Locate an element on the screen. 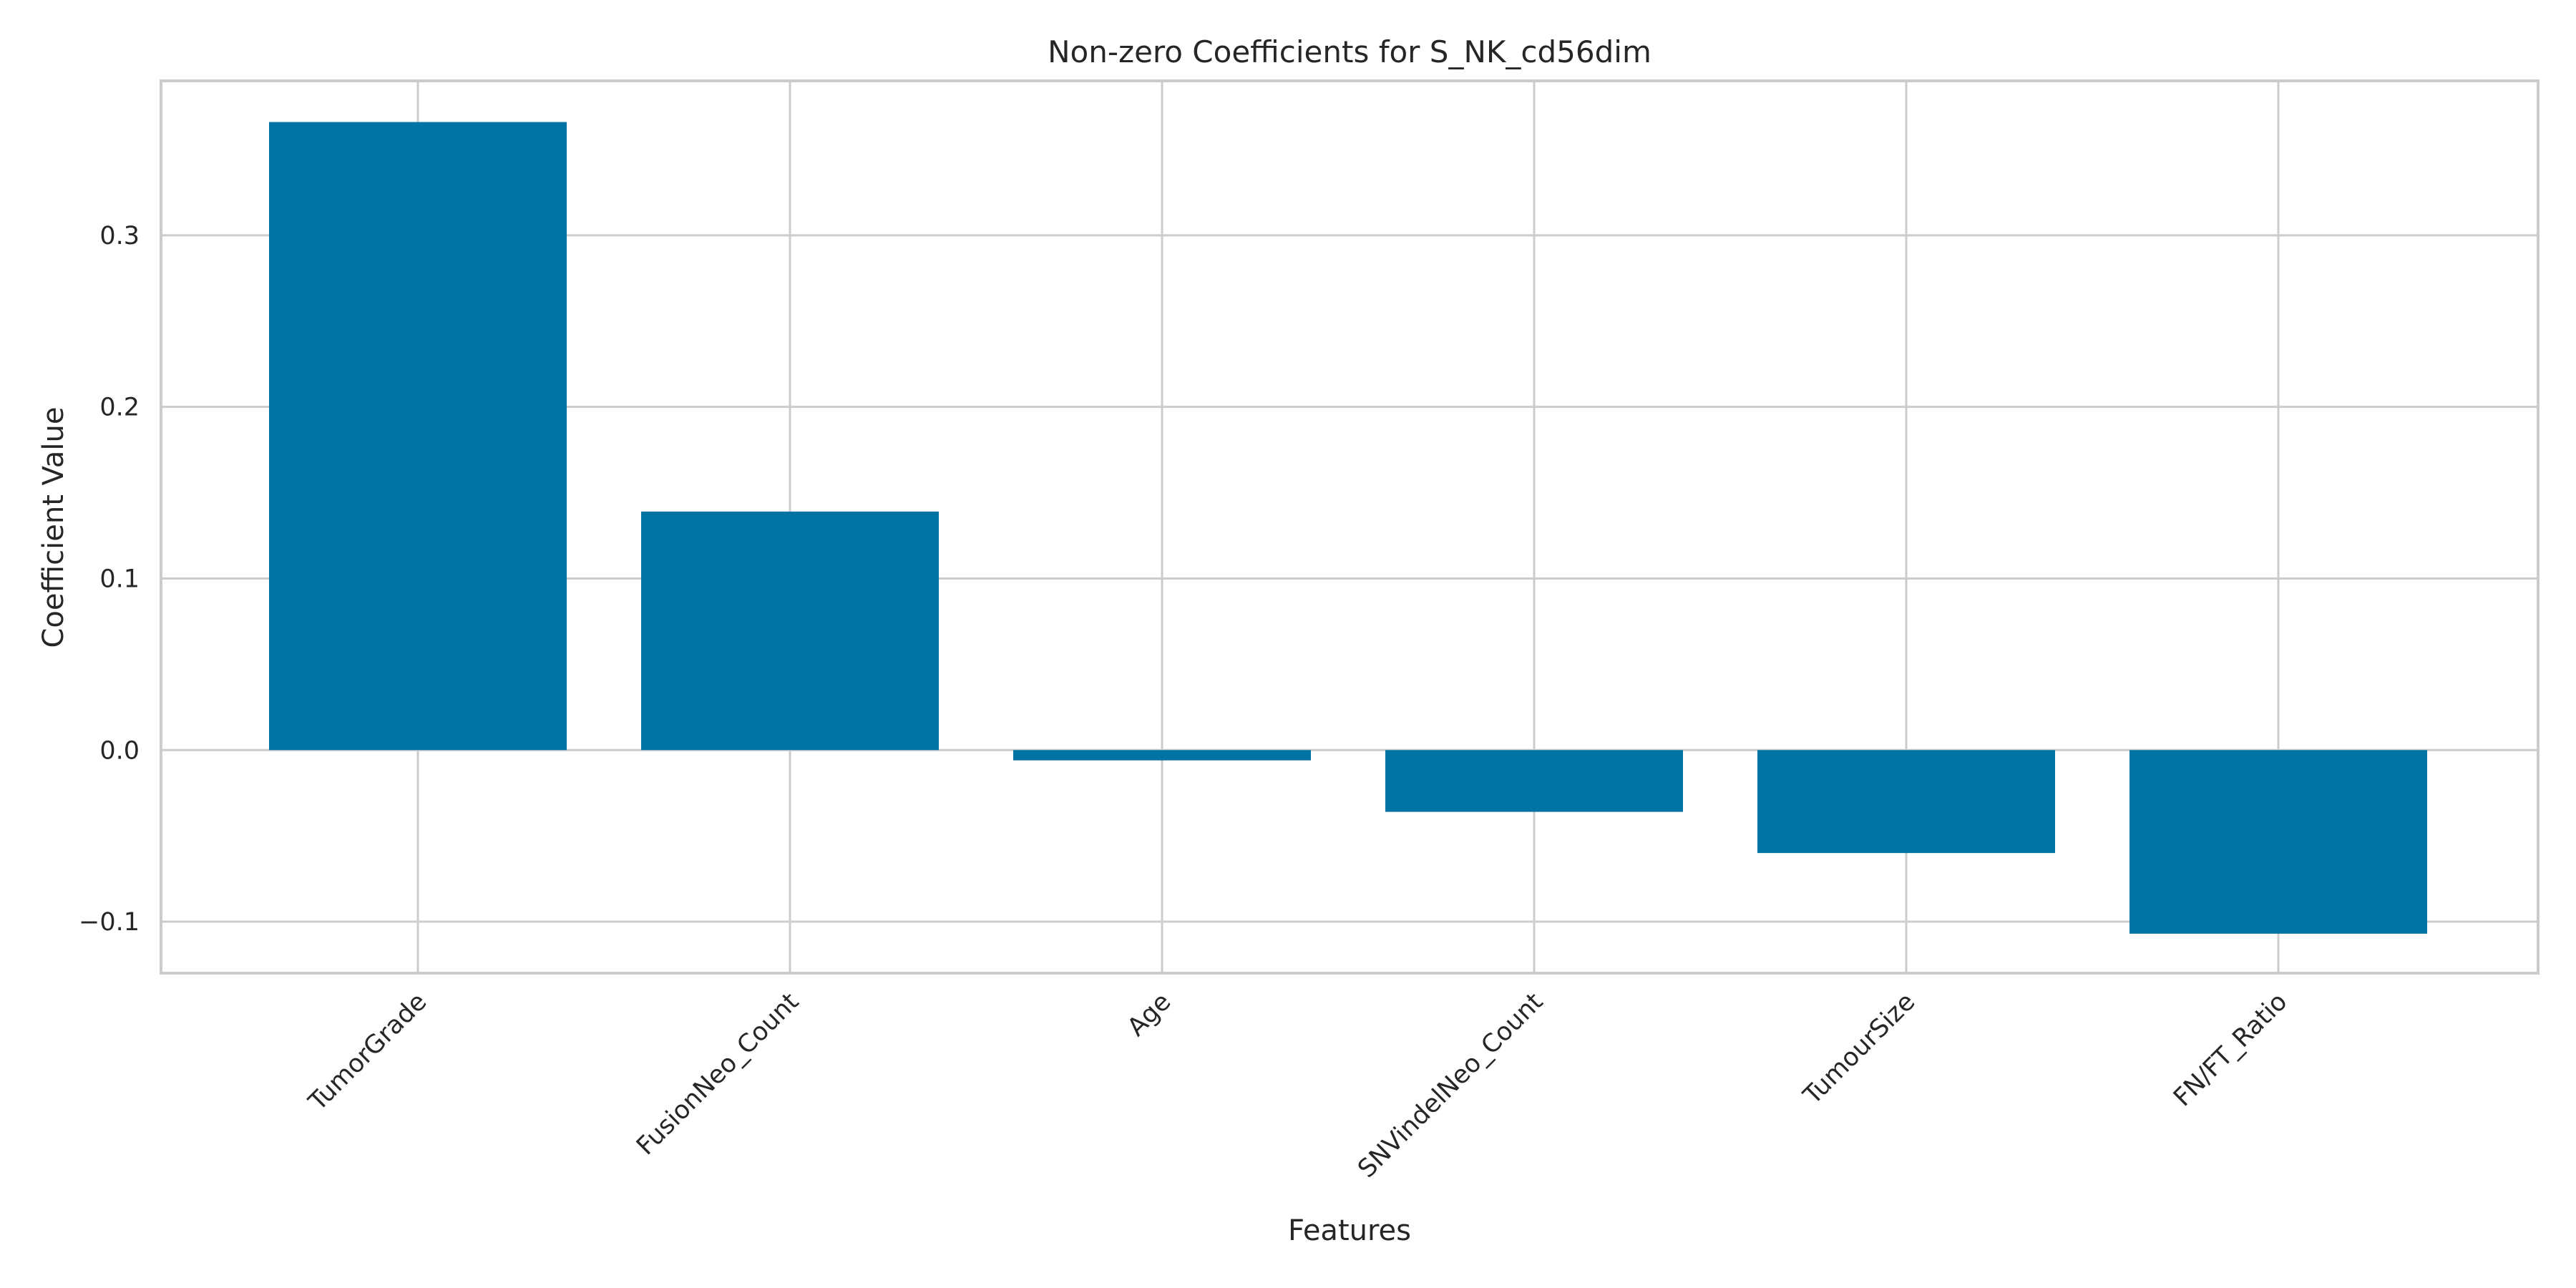 This screenshot has height=1288, width=2576. y-tick-label: 0.0 is located at coordinates (119, 750).